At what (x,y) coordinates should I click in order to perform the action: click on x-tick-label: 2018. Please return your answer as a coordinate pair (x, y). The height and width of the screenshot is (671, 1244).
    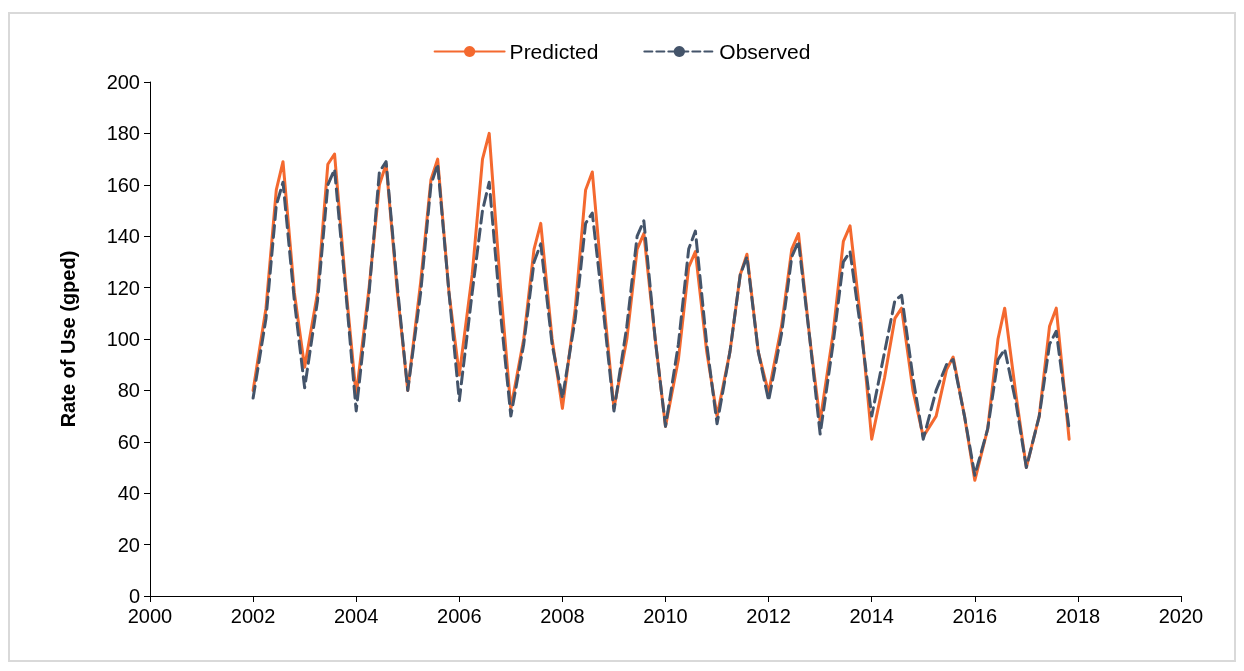
    Looking at the image, I should click on (1078, 616).